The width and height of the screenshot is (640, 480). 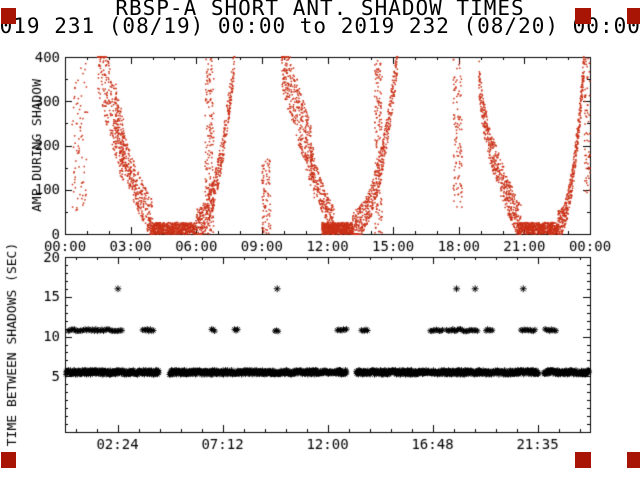 I want to click on chart-title: RBSP-A SHORT ANT. SHADOW TIMES, so click(x=320, y=10).